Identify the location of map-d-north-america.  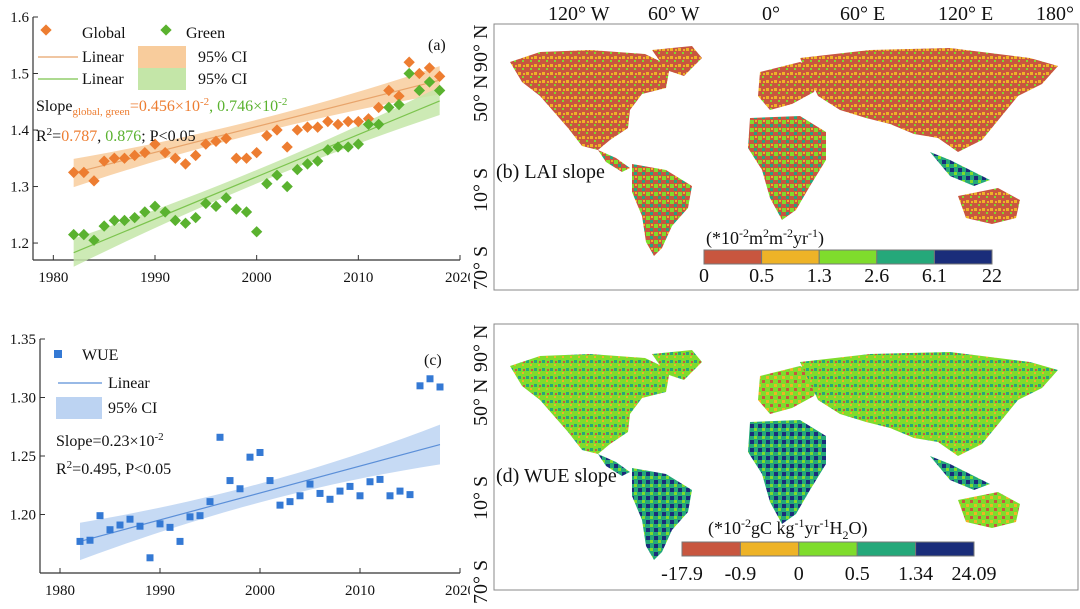
(590, 404).